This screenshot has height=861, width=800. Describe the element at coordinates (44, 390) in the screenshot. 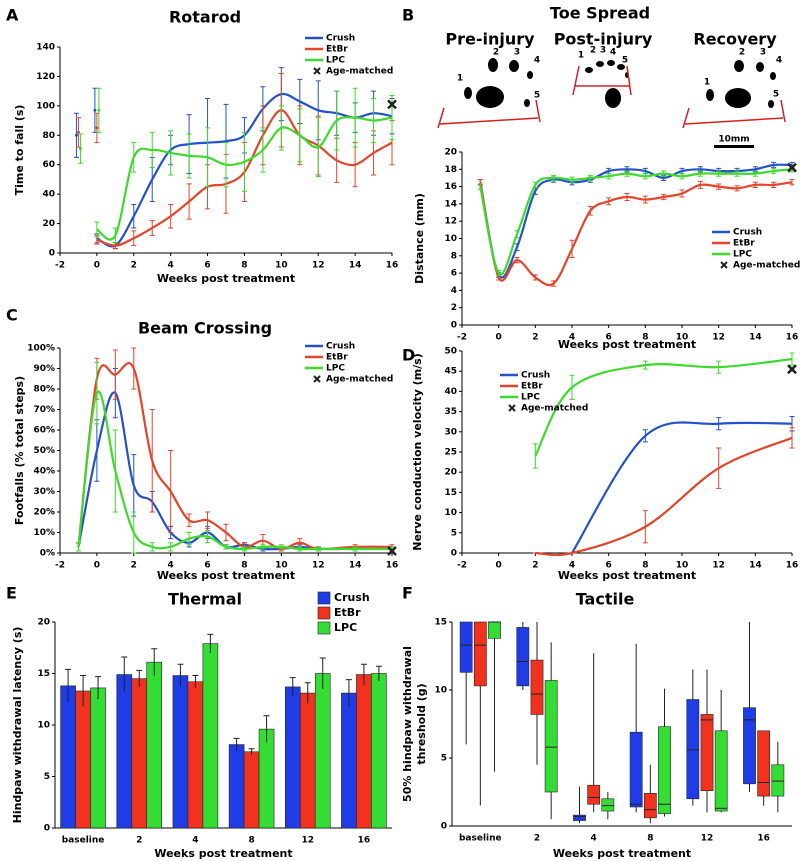

I see `y-tick-label: 80%` at that location.